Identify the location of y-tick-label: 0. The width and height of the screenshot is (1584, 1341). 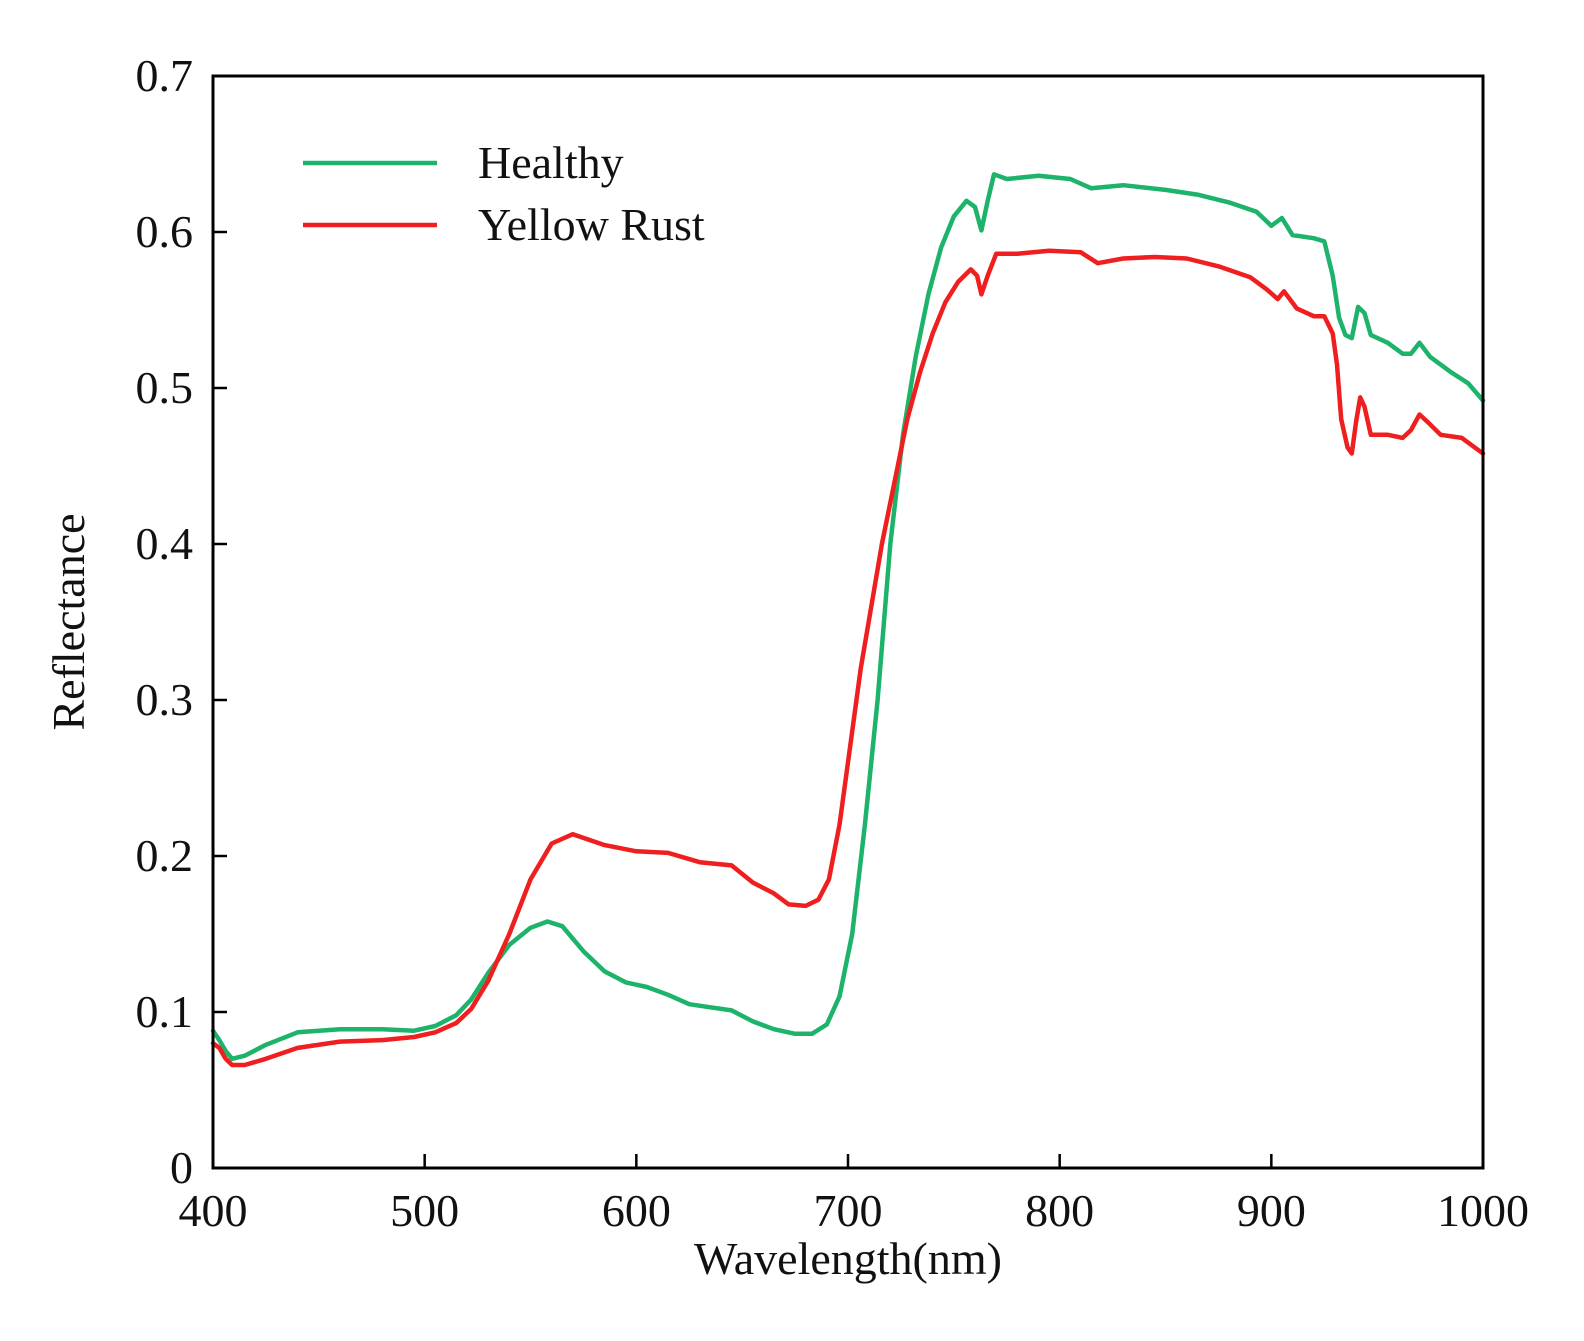
(181, 1167).